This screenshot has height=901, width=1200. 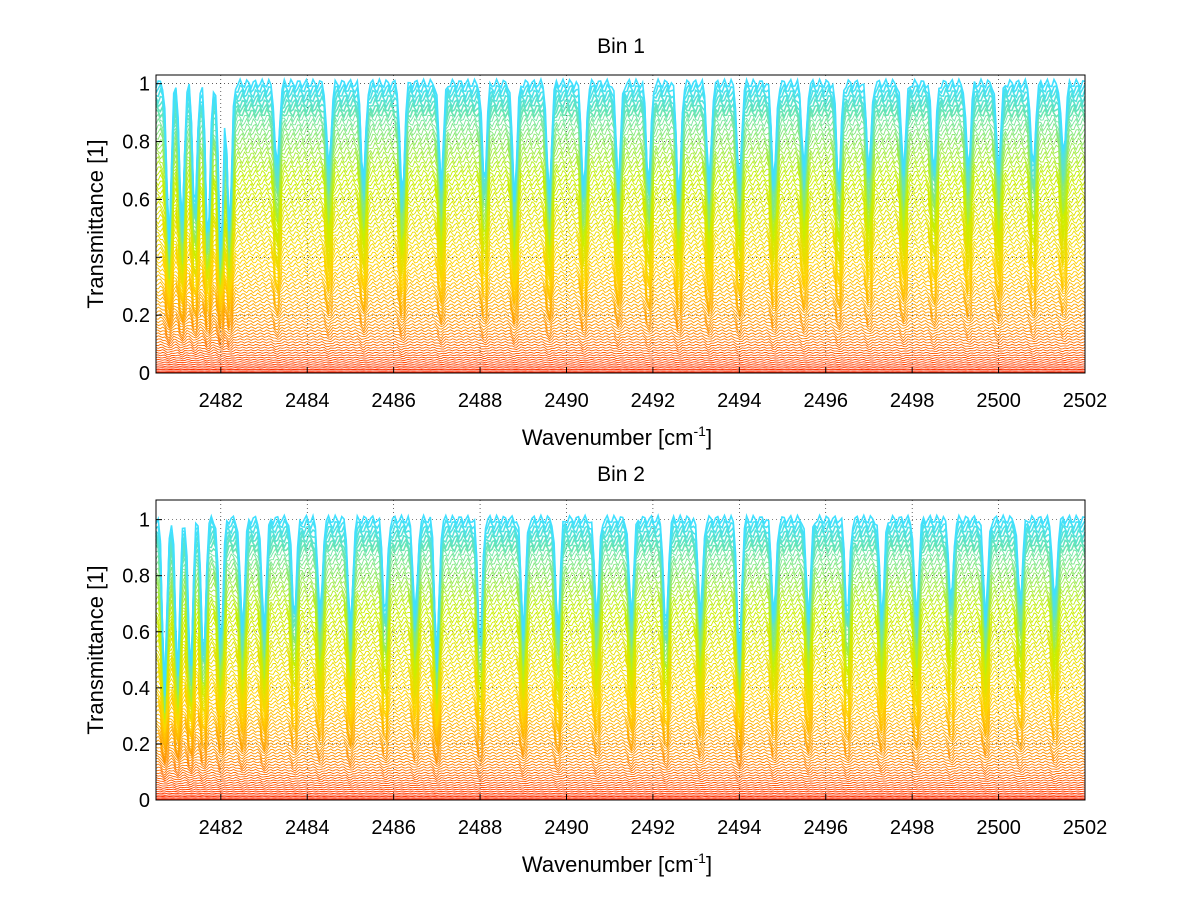 What do you see at coordinates (136, 689) in the screenshot?
I see `y-tick-label: 0.4` at bounding box center [136, 689].